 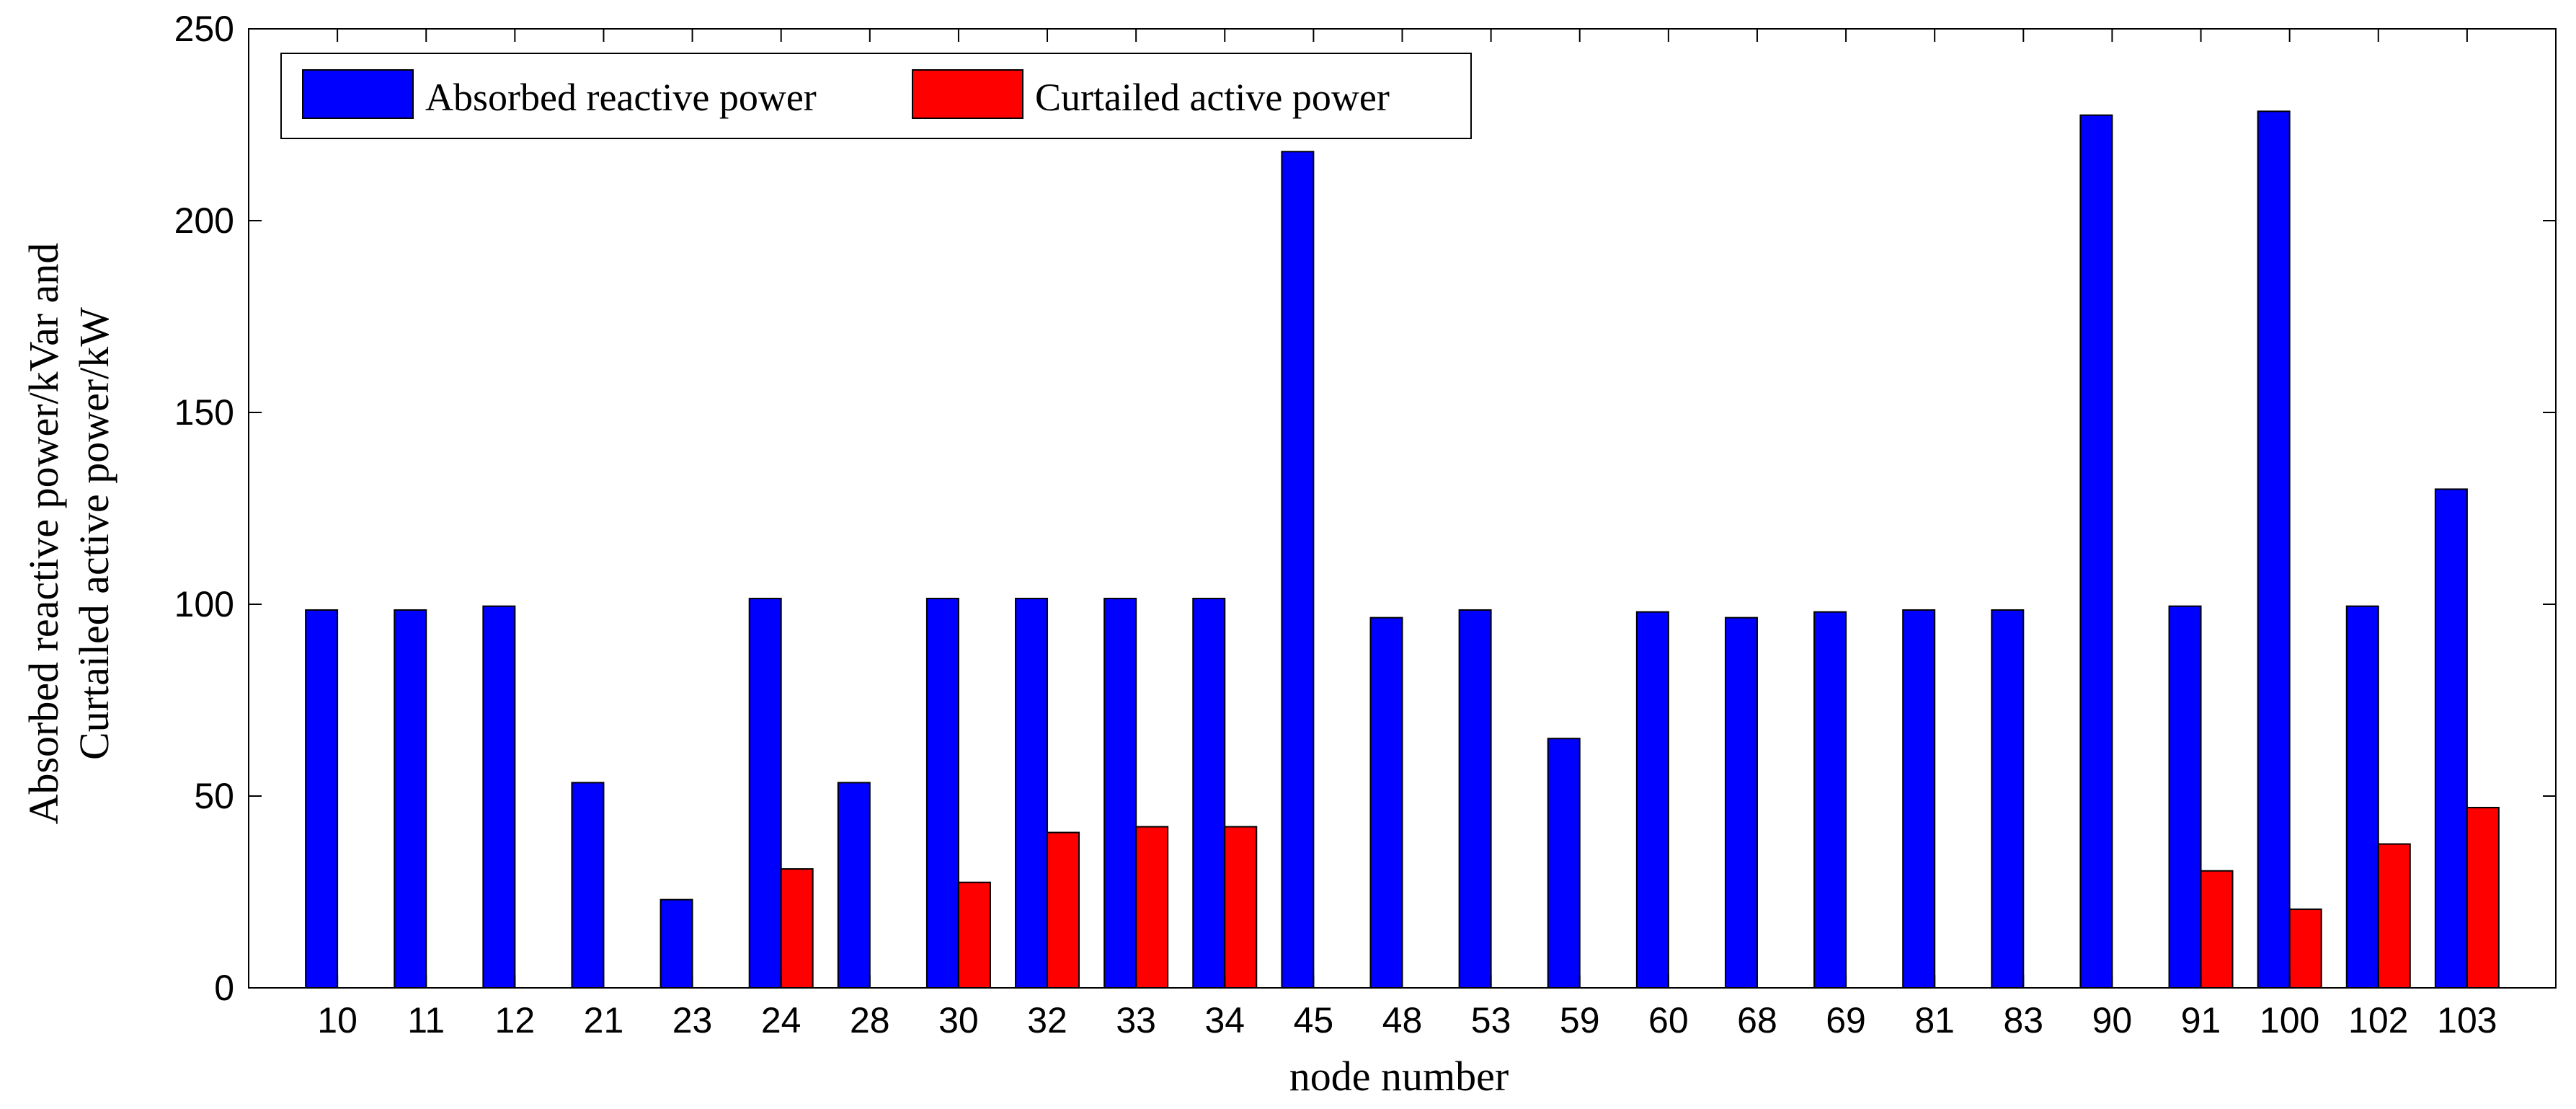 What do you see at coordinates (2201, 1020) in the screenshot?
I see `x-tick-label: 91` at bounding box center [2201, 1020].